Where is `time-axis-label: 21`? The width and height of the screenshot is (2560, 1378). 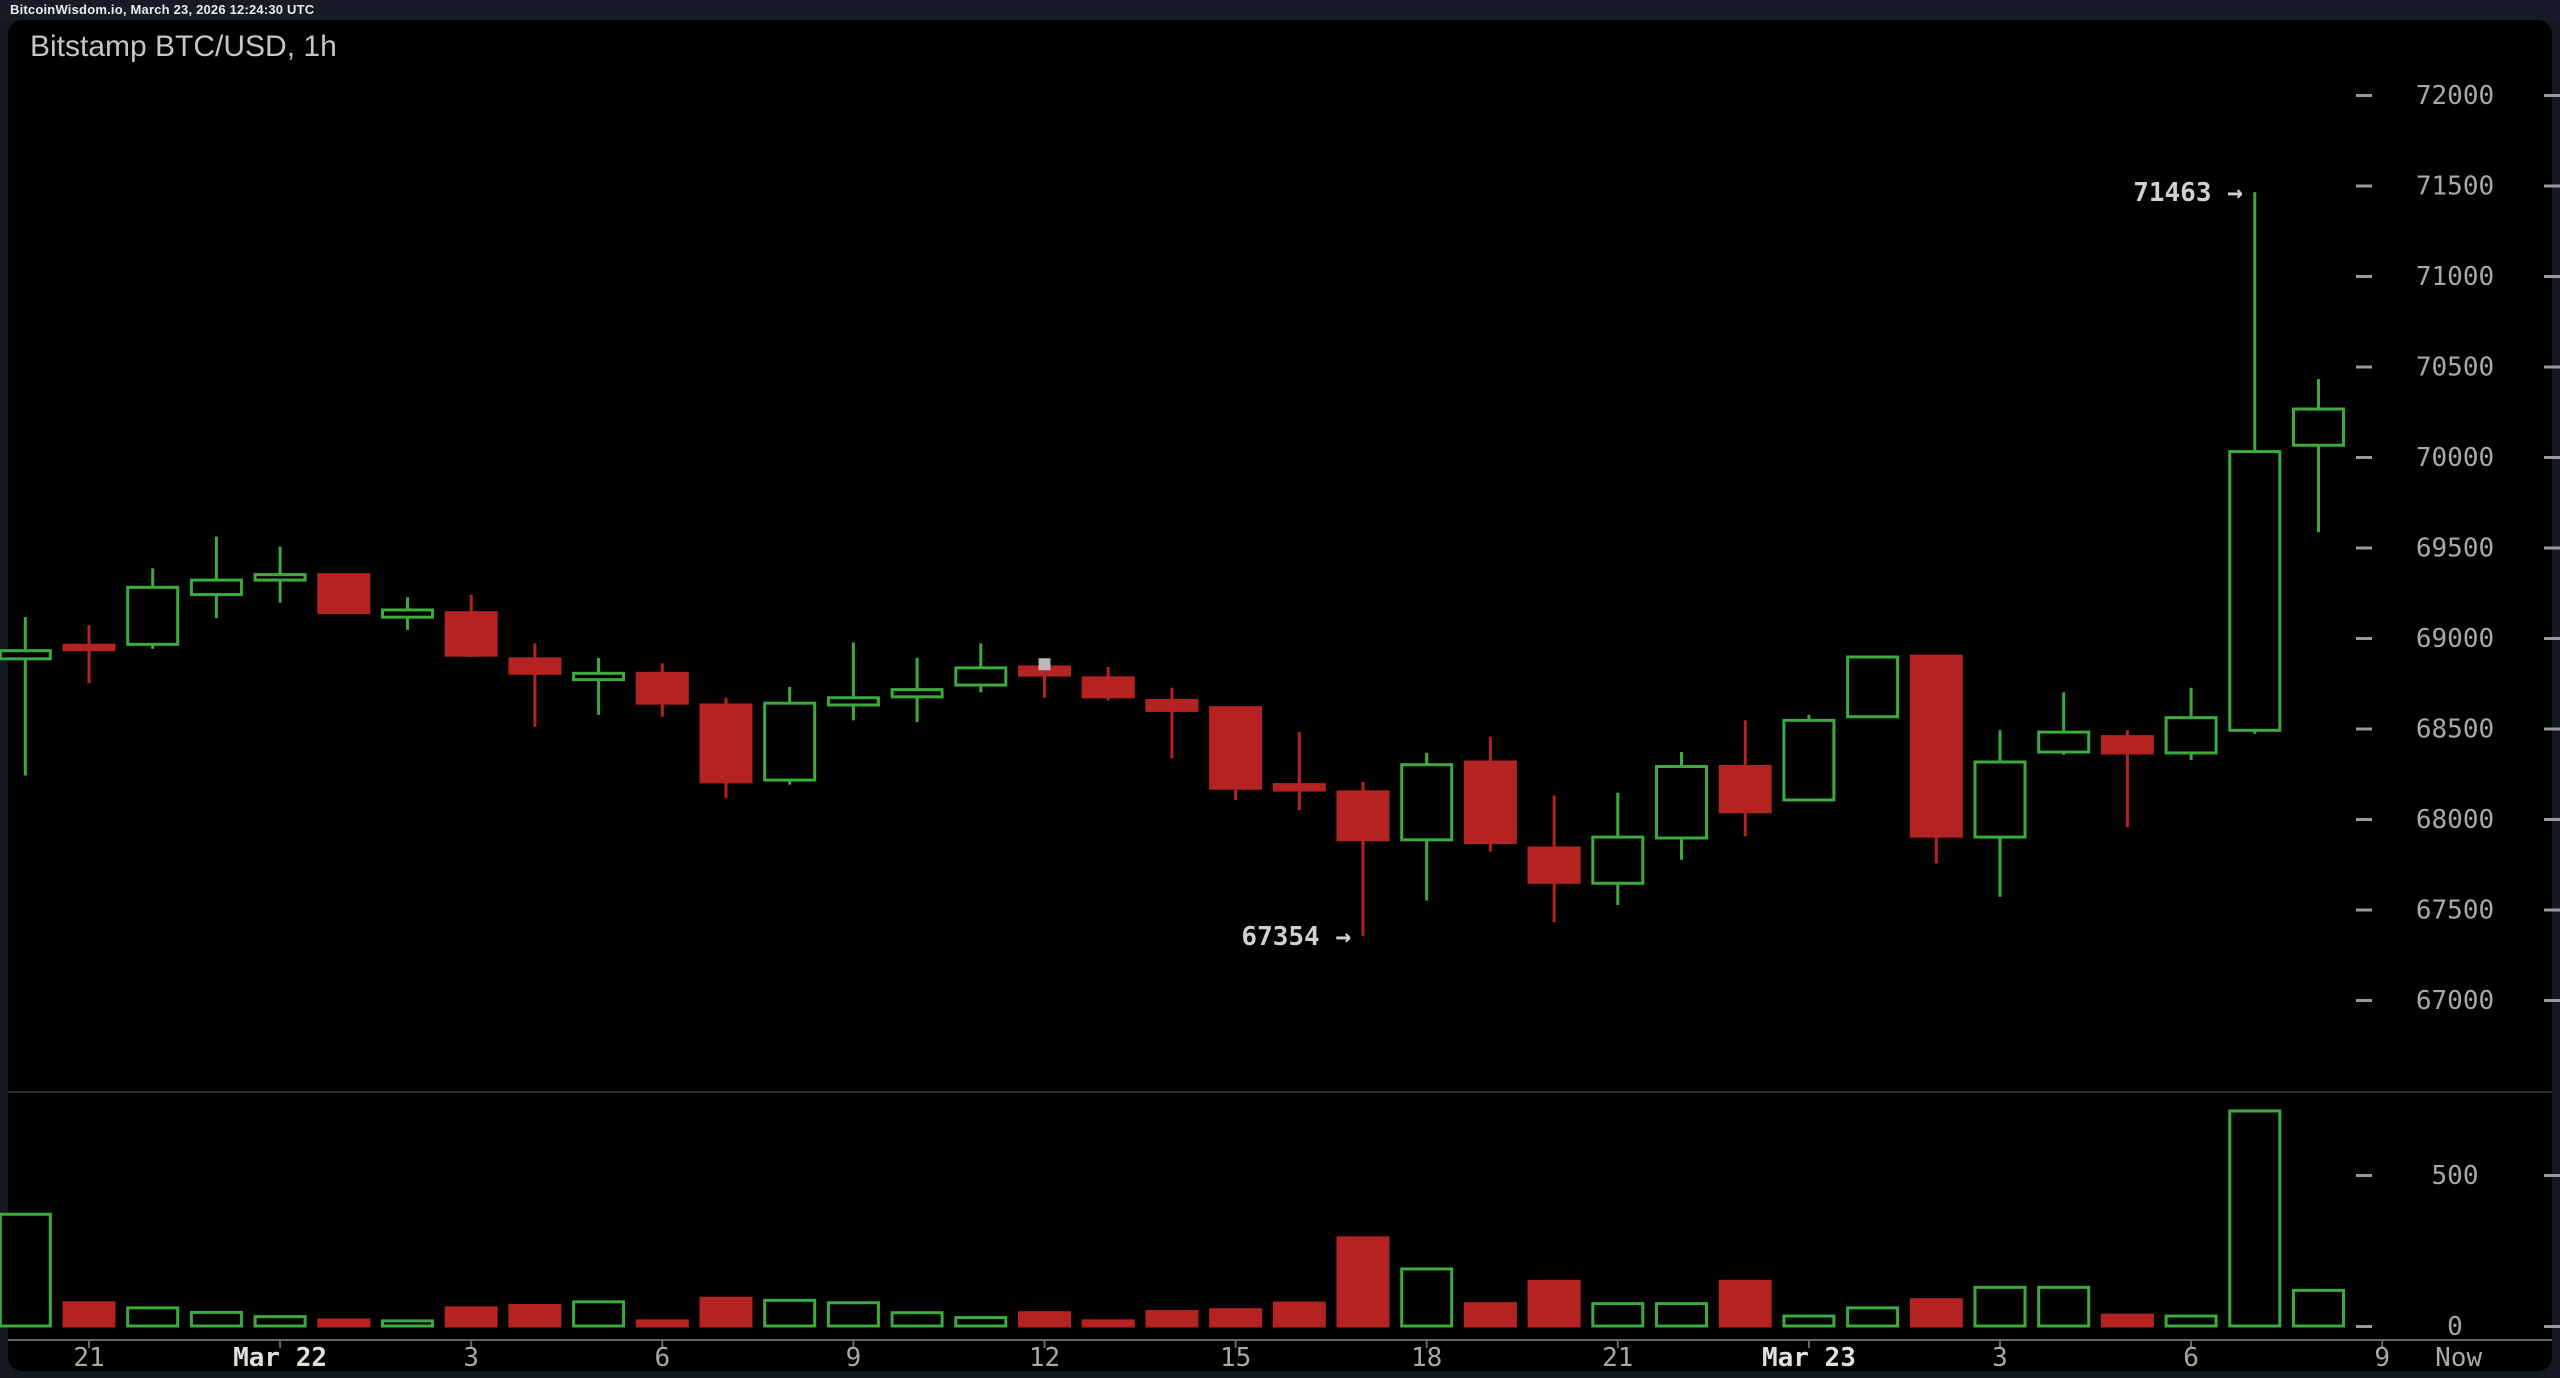 time-axis-label: 21 is located at coordinates (1617, 1358).